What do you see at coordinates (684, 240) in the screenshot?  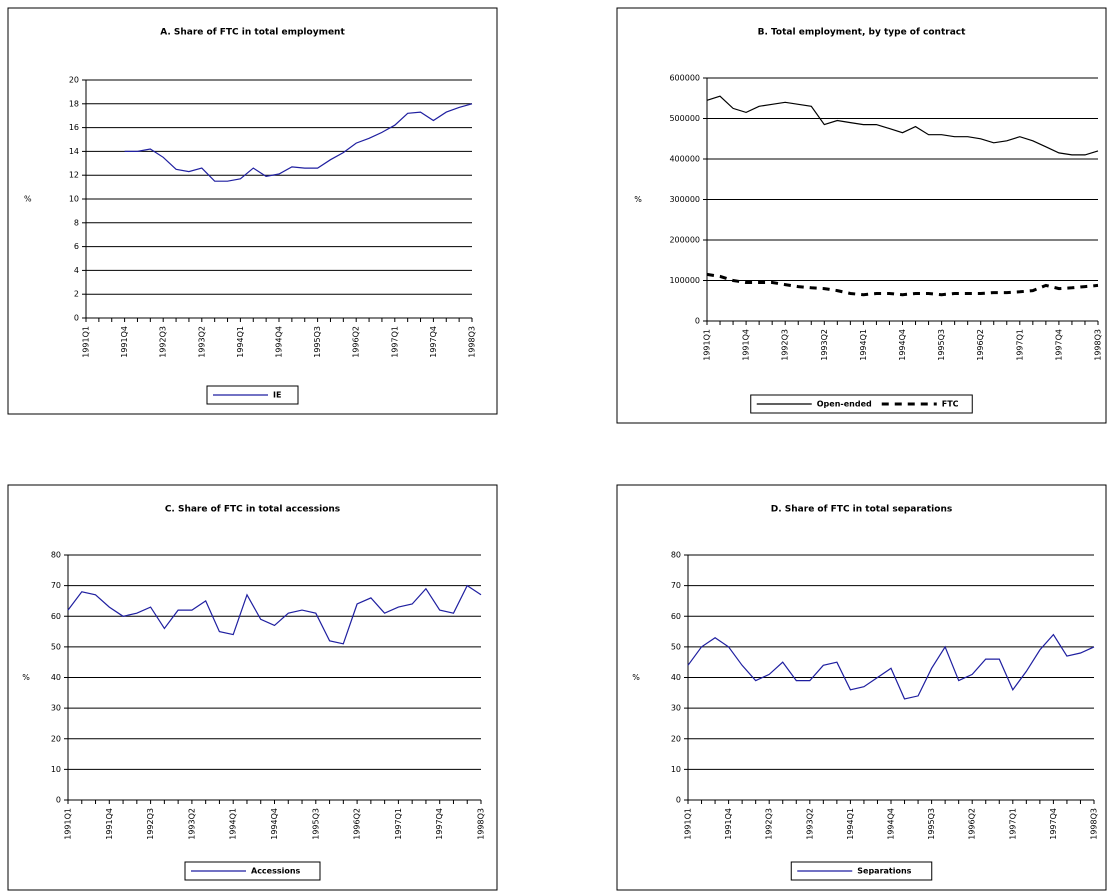 I see `y-tick-label: 200000` at bounding box center [684, 240].